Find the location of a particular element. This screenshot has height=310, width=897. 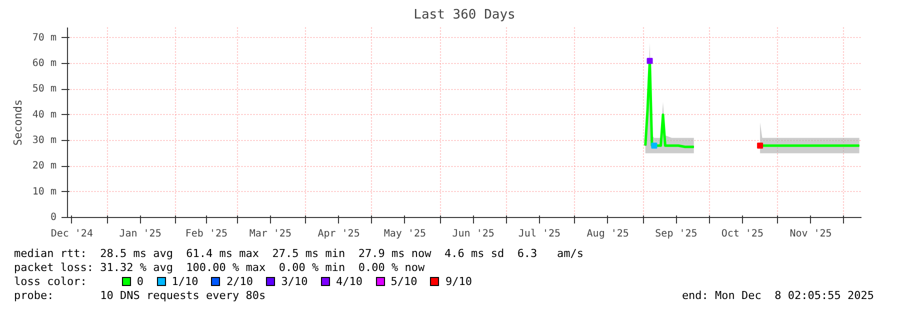

x-tick-label: Nov '25 is located at coordinates (811, 234).